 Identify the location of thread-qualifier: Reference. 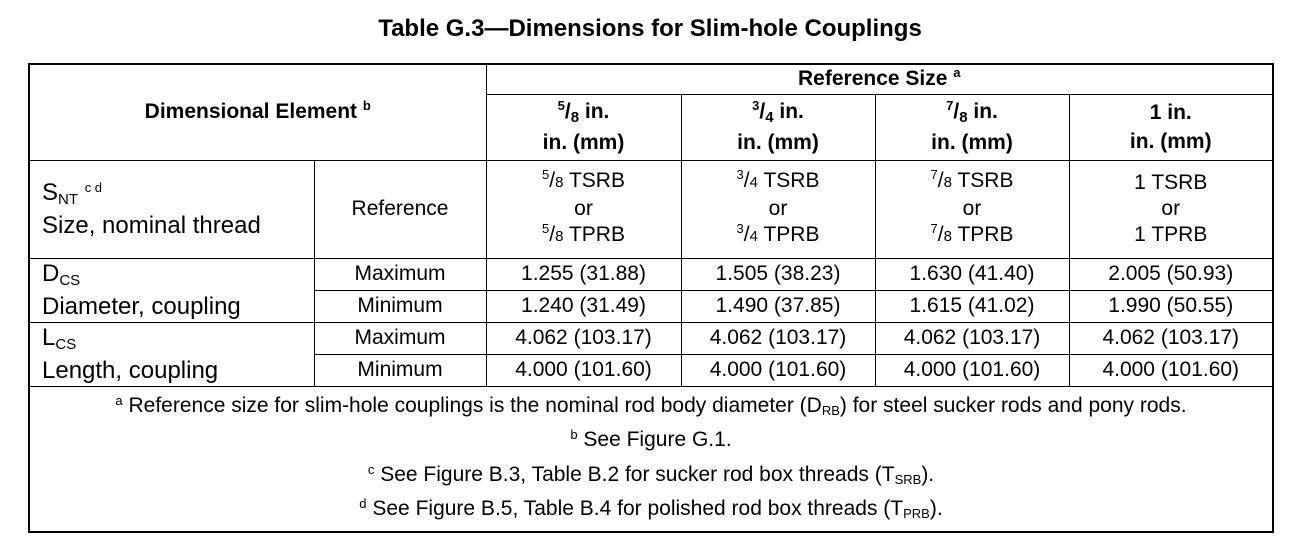
(400, 209).